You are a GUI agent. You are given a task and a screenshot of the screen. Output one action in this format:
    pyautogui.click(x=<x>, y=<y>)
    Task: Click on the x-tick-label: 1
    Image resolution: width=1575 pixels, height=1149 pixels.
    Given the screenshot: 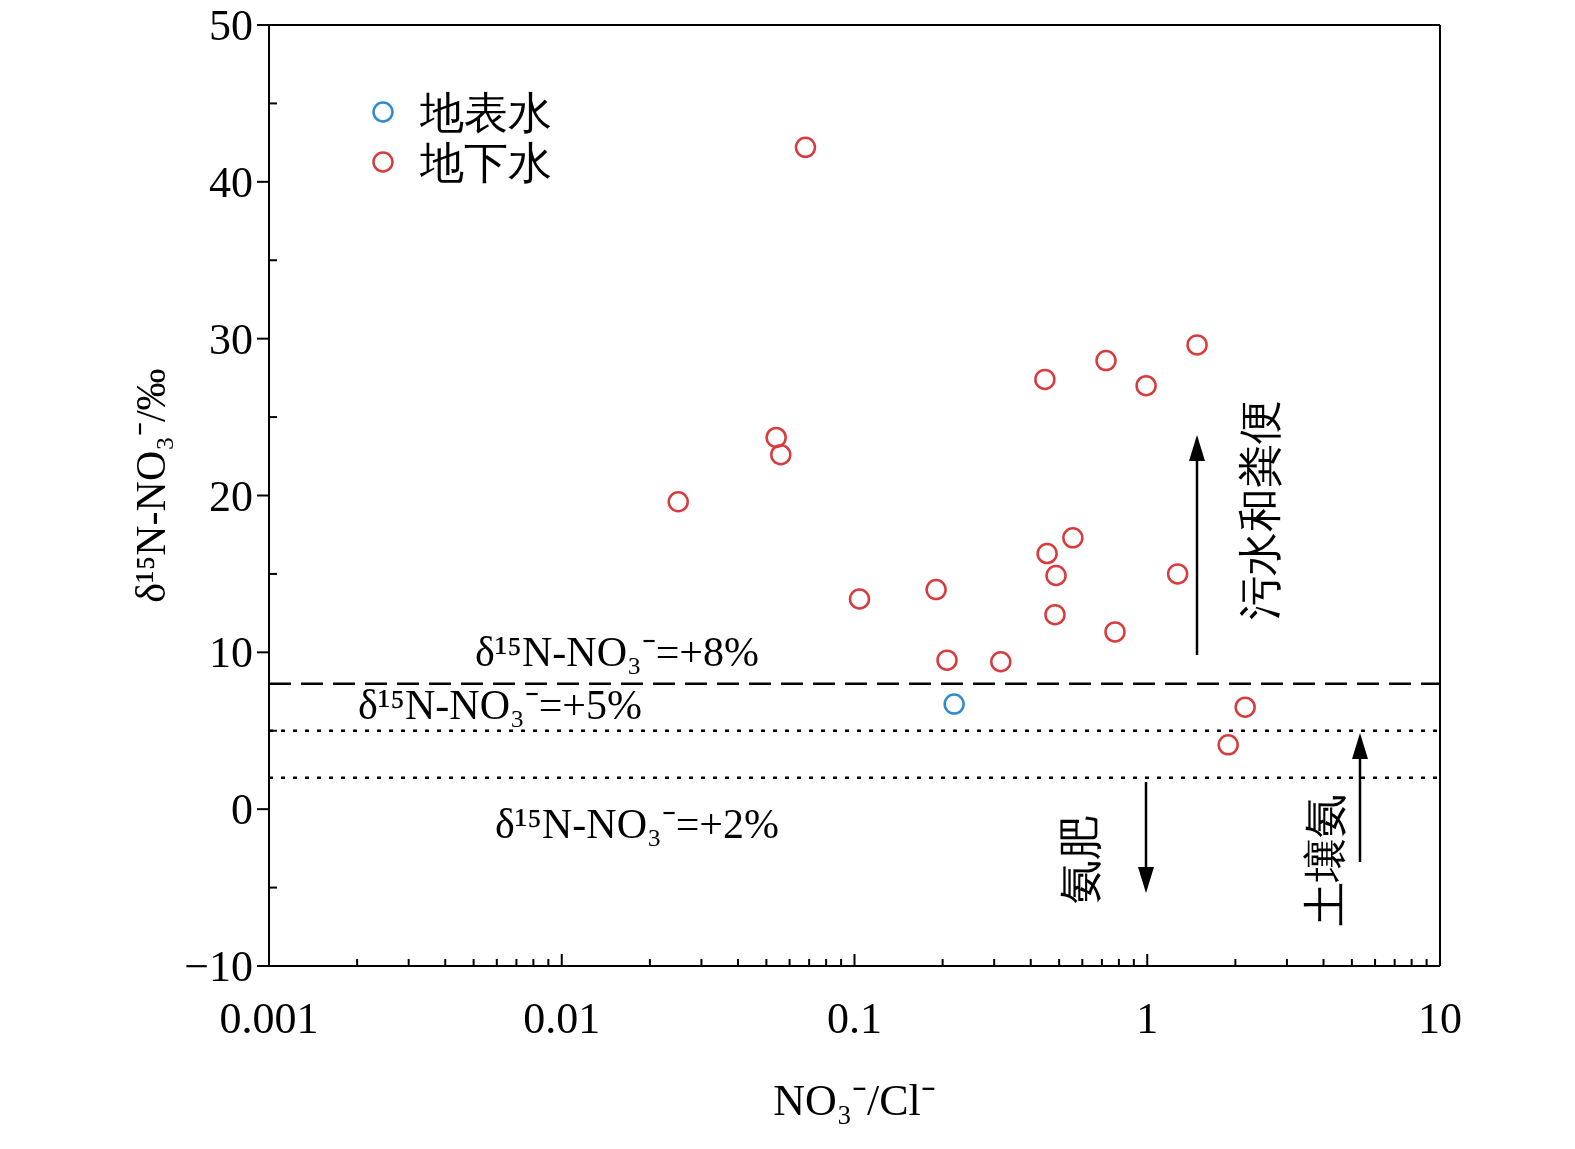 What is the action you would take?
    pyautogui.click(x=1147, y=1018)
    